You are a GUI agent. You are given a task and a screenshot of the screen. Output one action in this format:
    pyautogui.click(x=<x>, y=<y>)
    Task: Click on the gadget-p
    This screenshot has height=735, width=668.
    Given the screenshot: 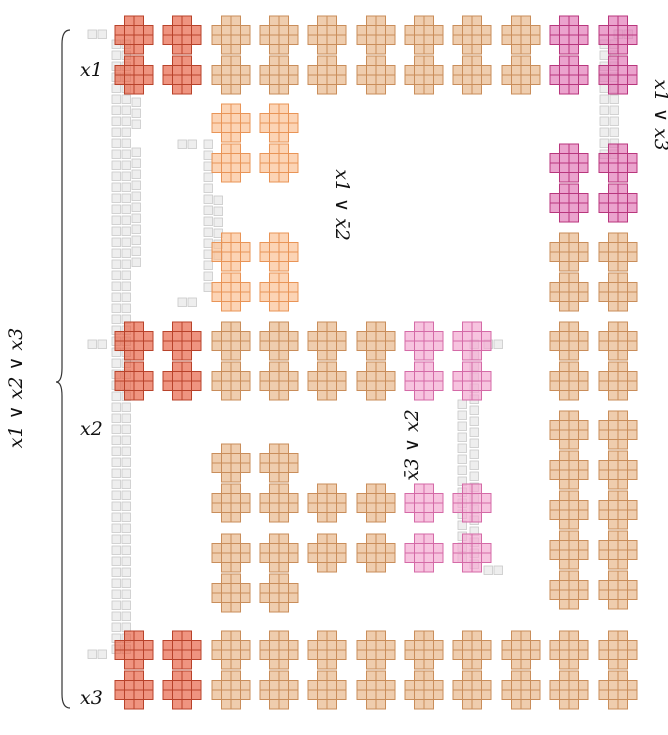 What is the action you would take?
    pyautogui.click(x=424, y=381)
    